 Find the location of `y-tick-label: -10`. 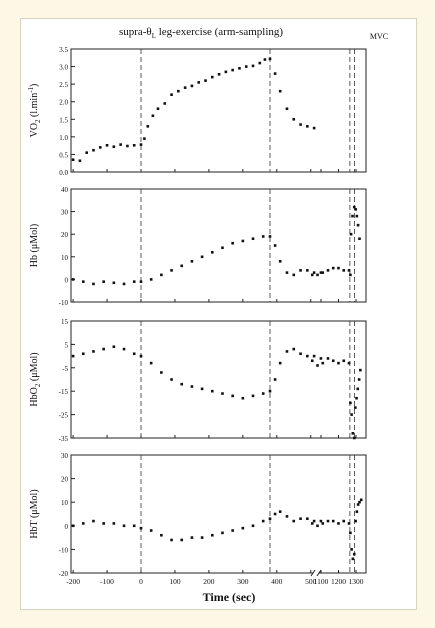

y-tick-label: -10 is located at coordinates (64, 550).